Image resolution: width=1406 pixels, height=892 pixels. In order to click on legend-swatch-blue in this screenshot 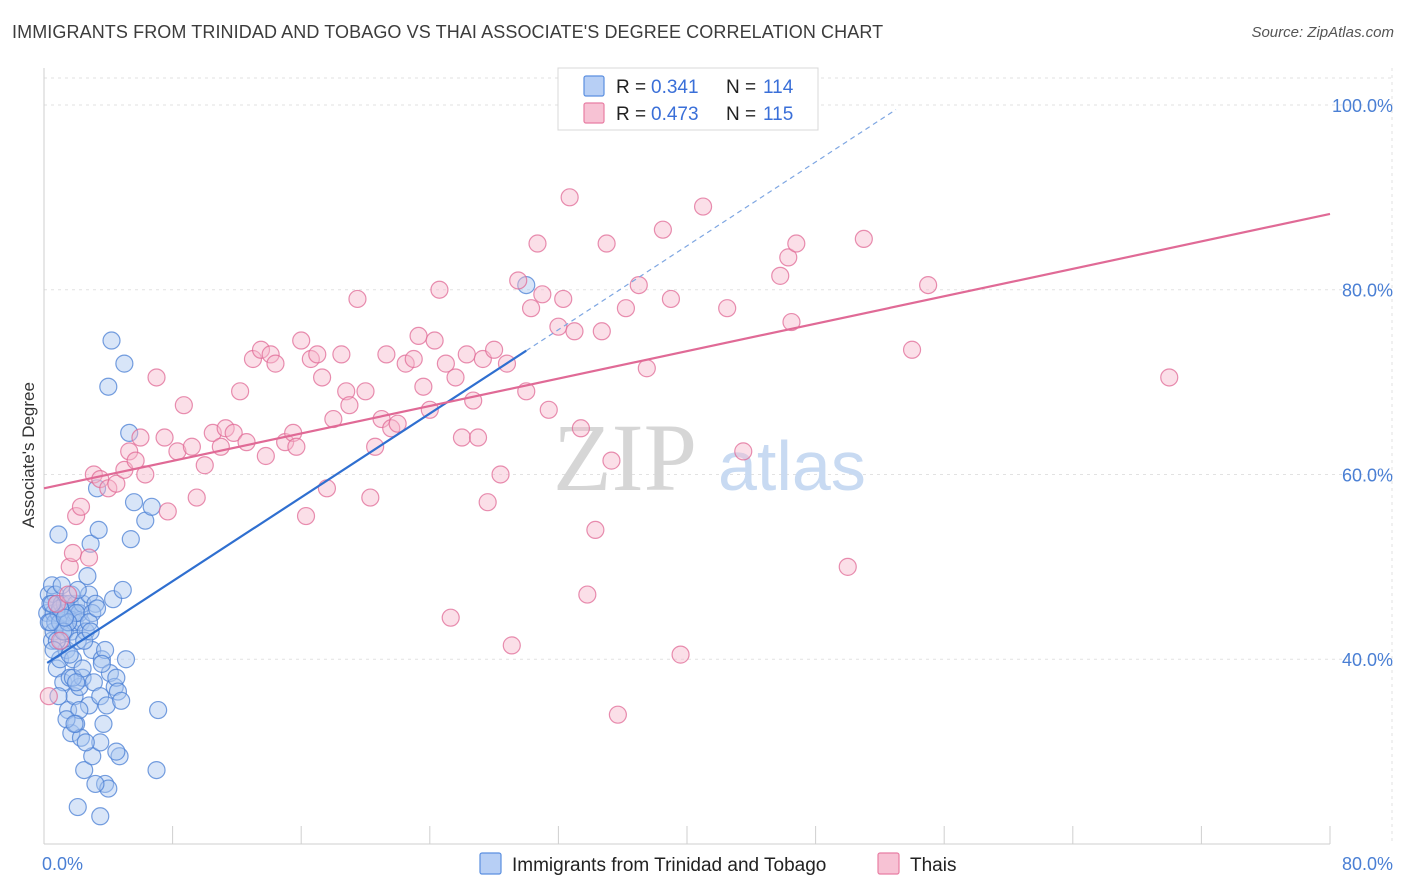, I will do `click(594, 86)`.